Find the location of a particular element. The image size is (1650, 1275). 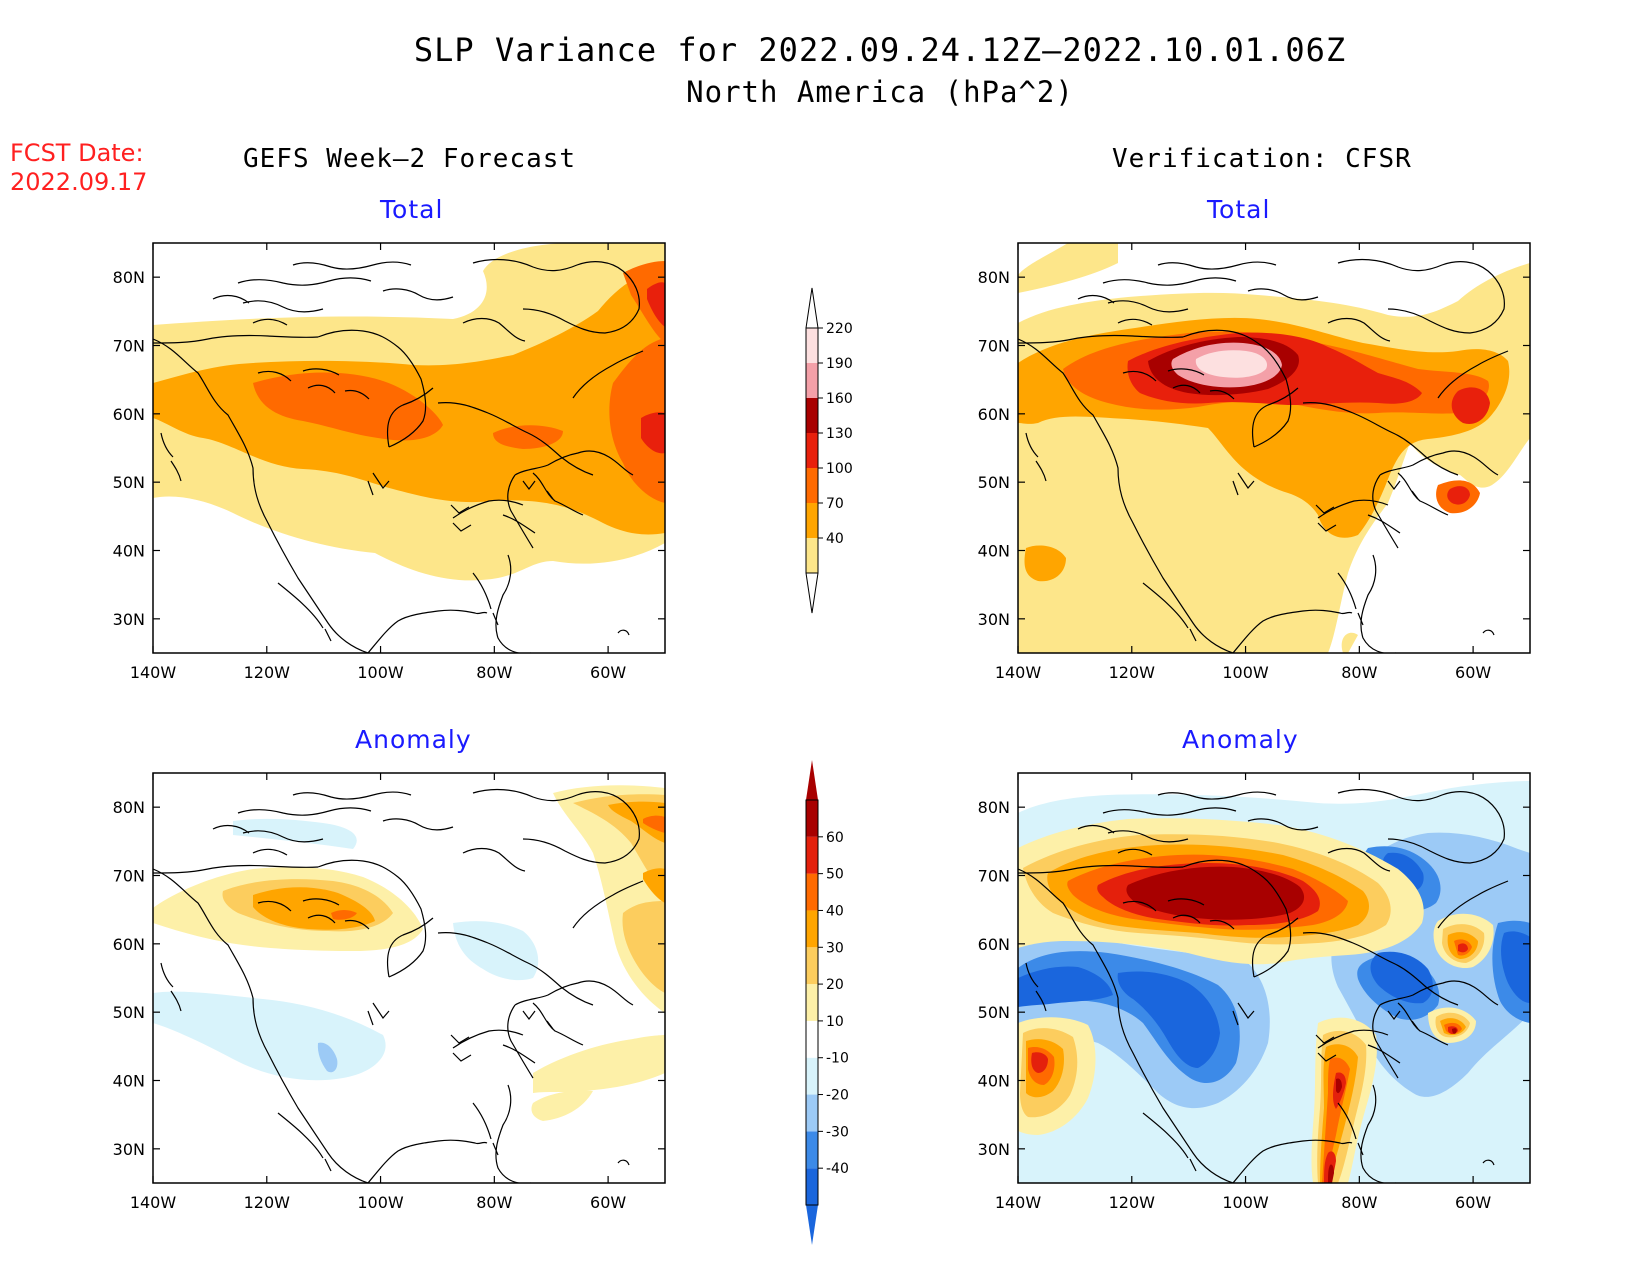

fcst-date-label: FCST Date: is located at coordinates (77, 153).